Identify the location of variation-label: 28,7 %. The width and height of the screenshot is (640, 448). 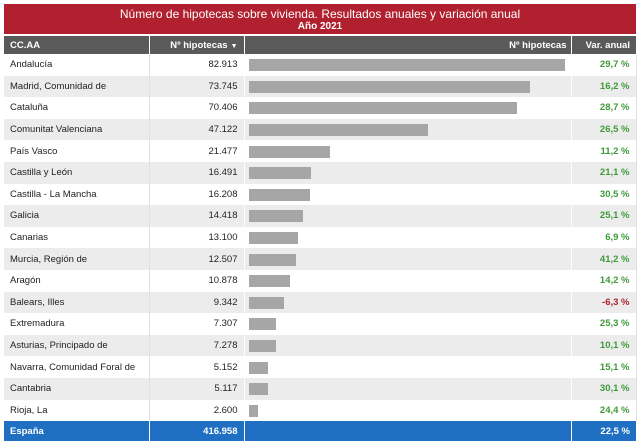
(604, 108).